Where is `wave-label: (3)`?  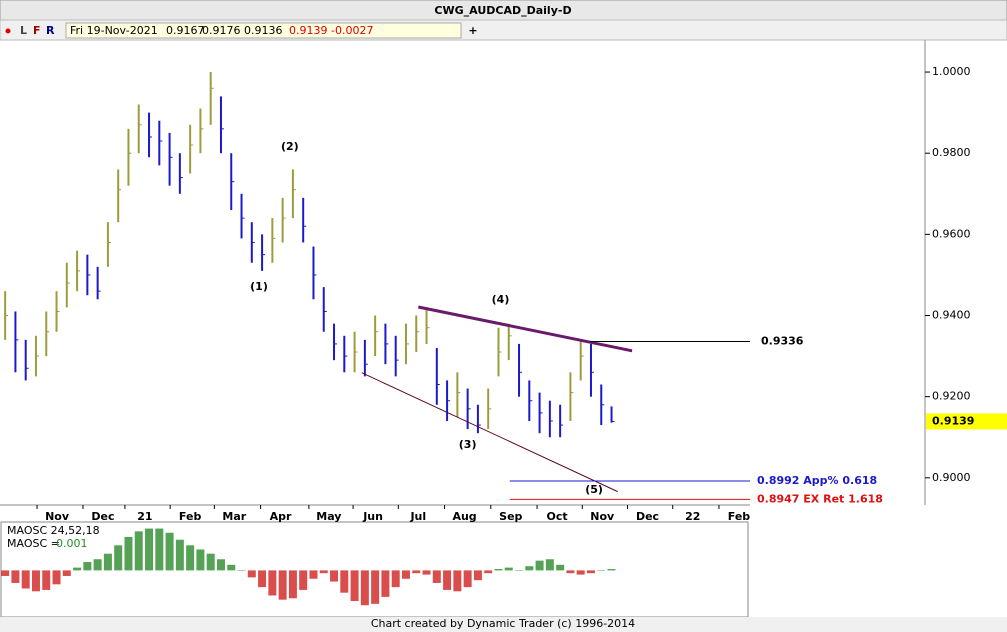 wave-label: (3) is located at coordinates (468, 444).